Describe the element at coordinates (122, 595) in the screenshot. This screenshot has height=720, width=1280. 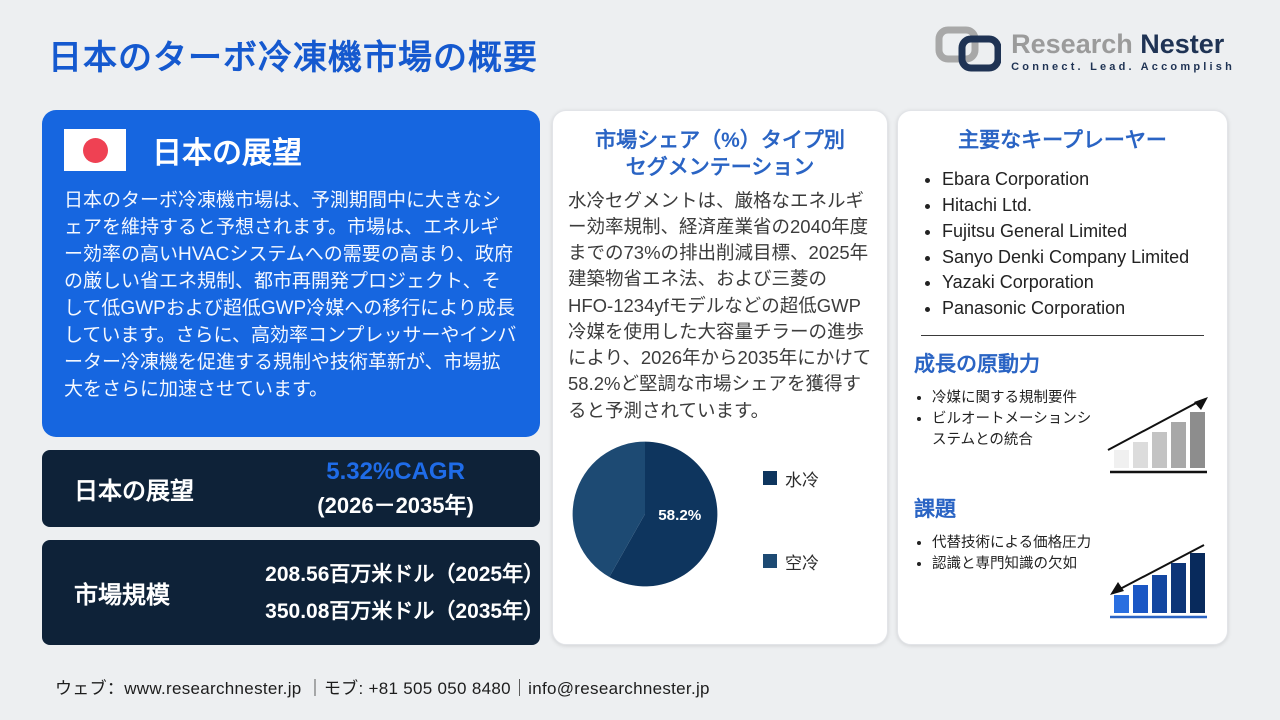
I see `market-size-label: 市場規模` at that location.